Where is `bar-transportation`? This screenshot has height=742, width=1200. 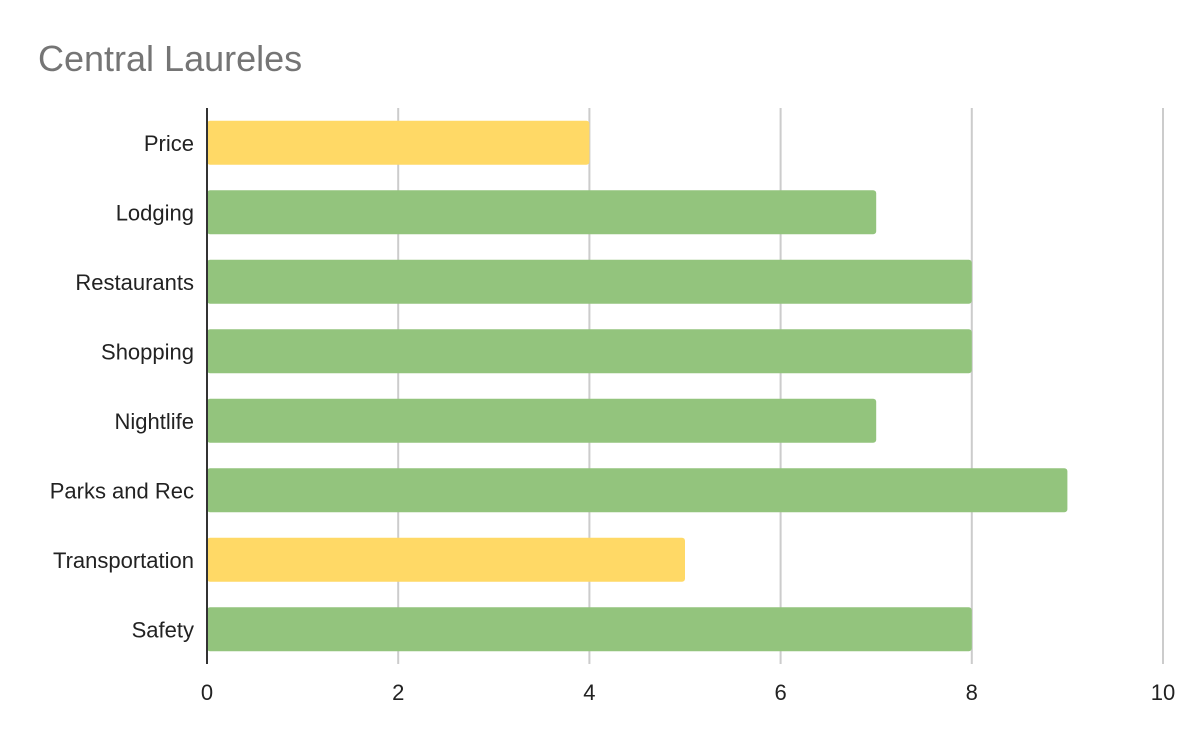
bar-transportation is located at coordinates (446, 559).